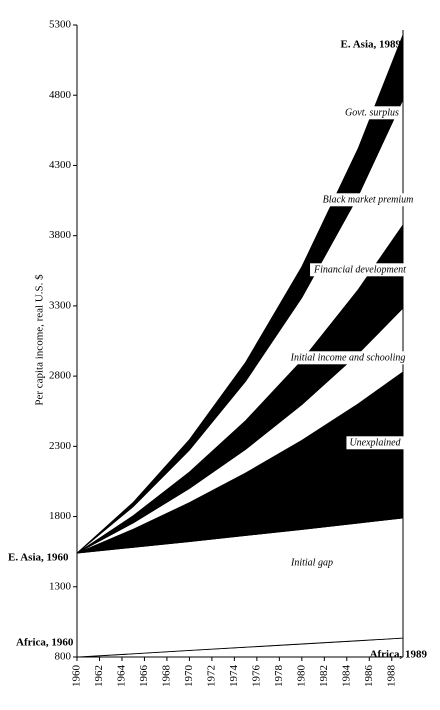 The width and height of the screenshot is (440, 710). I want to click on x-tick-label: 1976, so click(256, 676).